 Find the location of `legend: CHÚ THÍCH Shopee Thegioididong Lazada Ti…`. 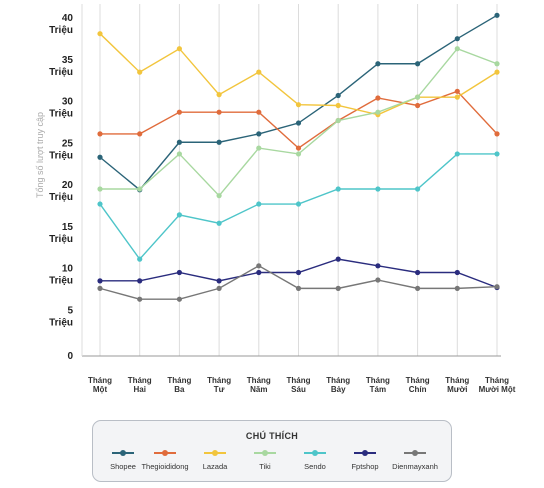

legend: CHÚ THÍCH Shopee Thegioididong Lazada Ti… is located at coordinates (272, 451).